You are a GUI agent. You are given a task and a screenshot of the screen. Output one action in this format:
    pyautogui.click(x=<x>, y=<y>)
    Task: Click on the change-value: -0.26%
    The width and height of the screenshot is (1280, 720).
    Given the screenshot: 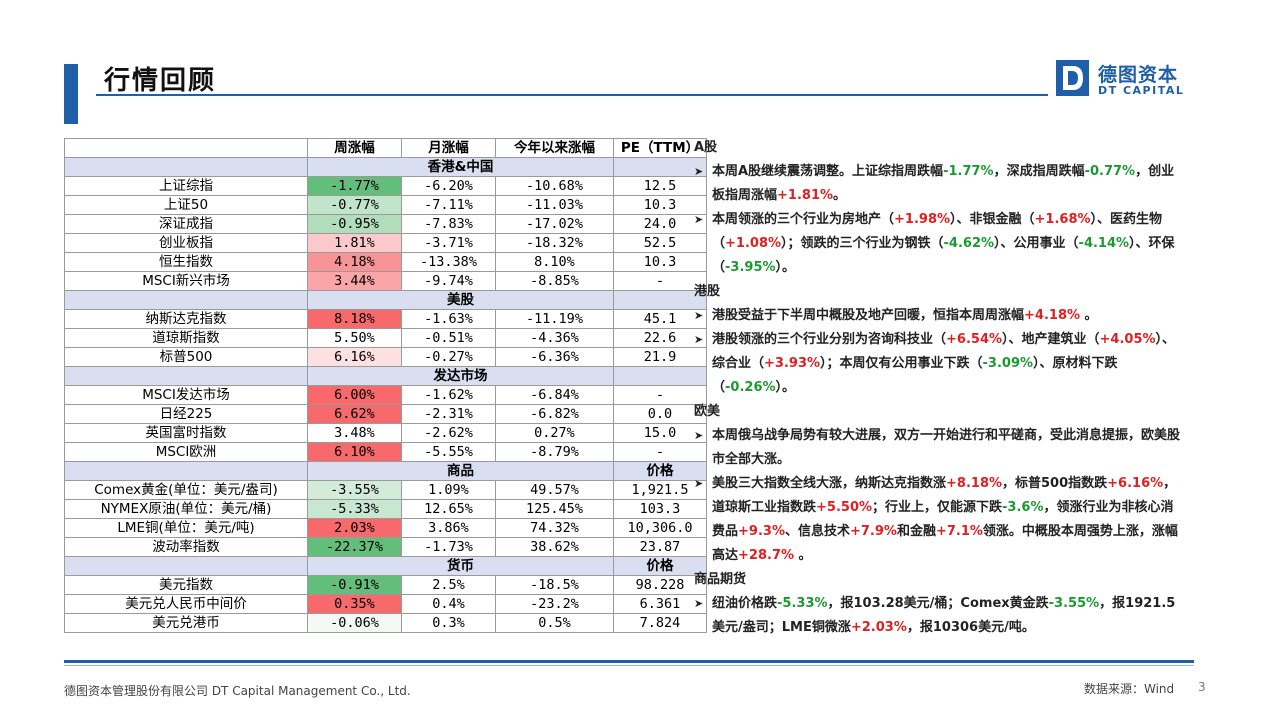 What is the action you would take?
    pyautogui.click(x=750, y=387)
    